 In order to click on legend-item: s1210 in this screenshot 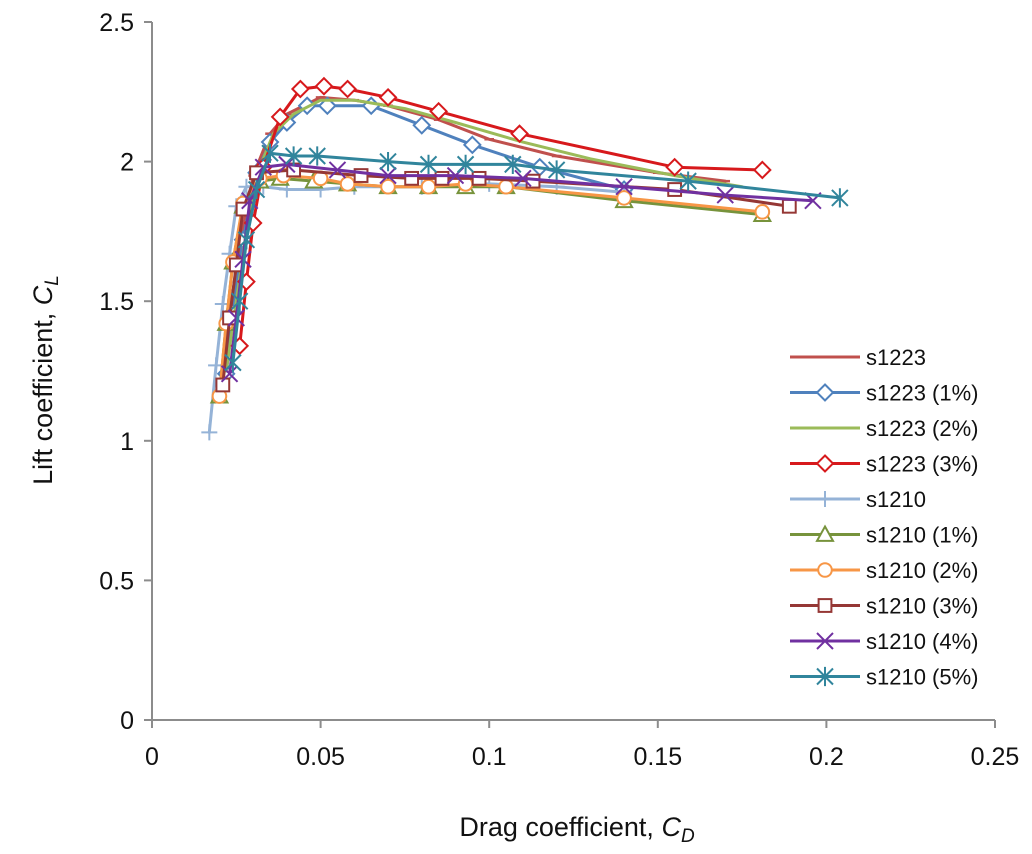, I will do `click(858, 499)`.